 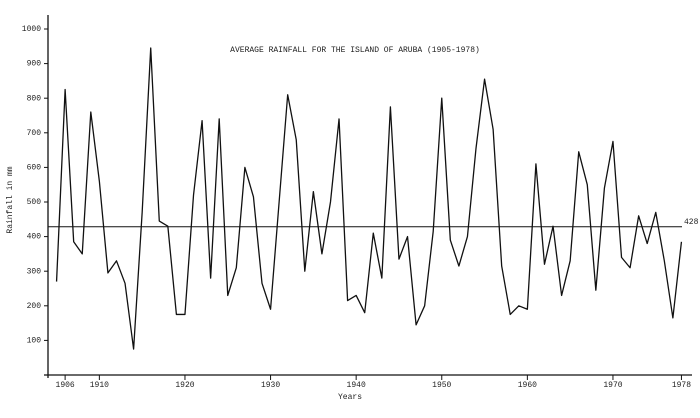 What do you see at coordinates (34, 271) in the screenshot?
I see `y-tick-label: 300` at bounding box center [34, 271].